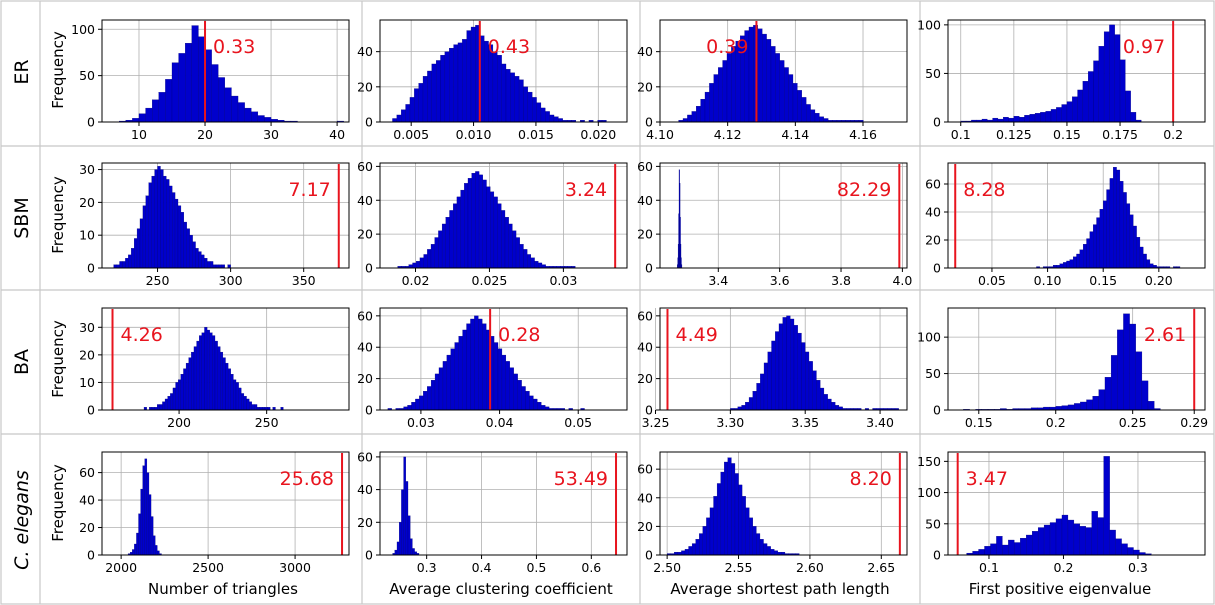 The height and width of the screenshot is (605, 1215). What do you see at coordinates (772, 368) in the screenshot?
I see `panel-ba-average-shortest-path-length: 3.25 3.30 3.35 3.40 0 20 40 60 4.49` at bounding box center [772, 368].